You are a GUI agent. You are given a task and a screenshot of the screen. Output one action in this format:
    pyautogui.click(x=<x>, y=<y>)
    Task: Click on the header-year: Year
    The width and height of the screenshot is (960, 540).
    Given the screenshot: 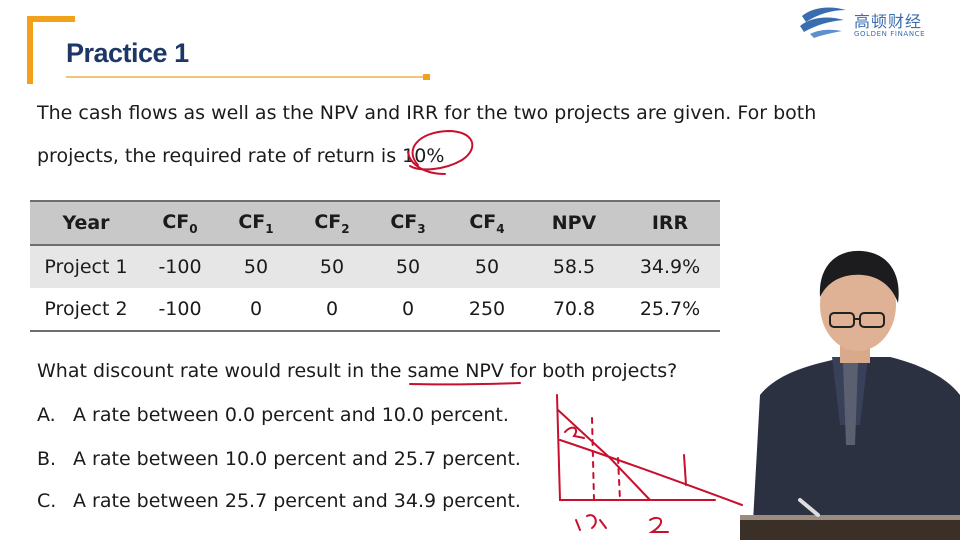 What is the action you would take?
    pyautogui.click(x=86, y=223)
    